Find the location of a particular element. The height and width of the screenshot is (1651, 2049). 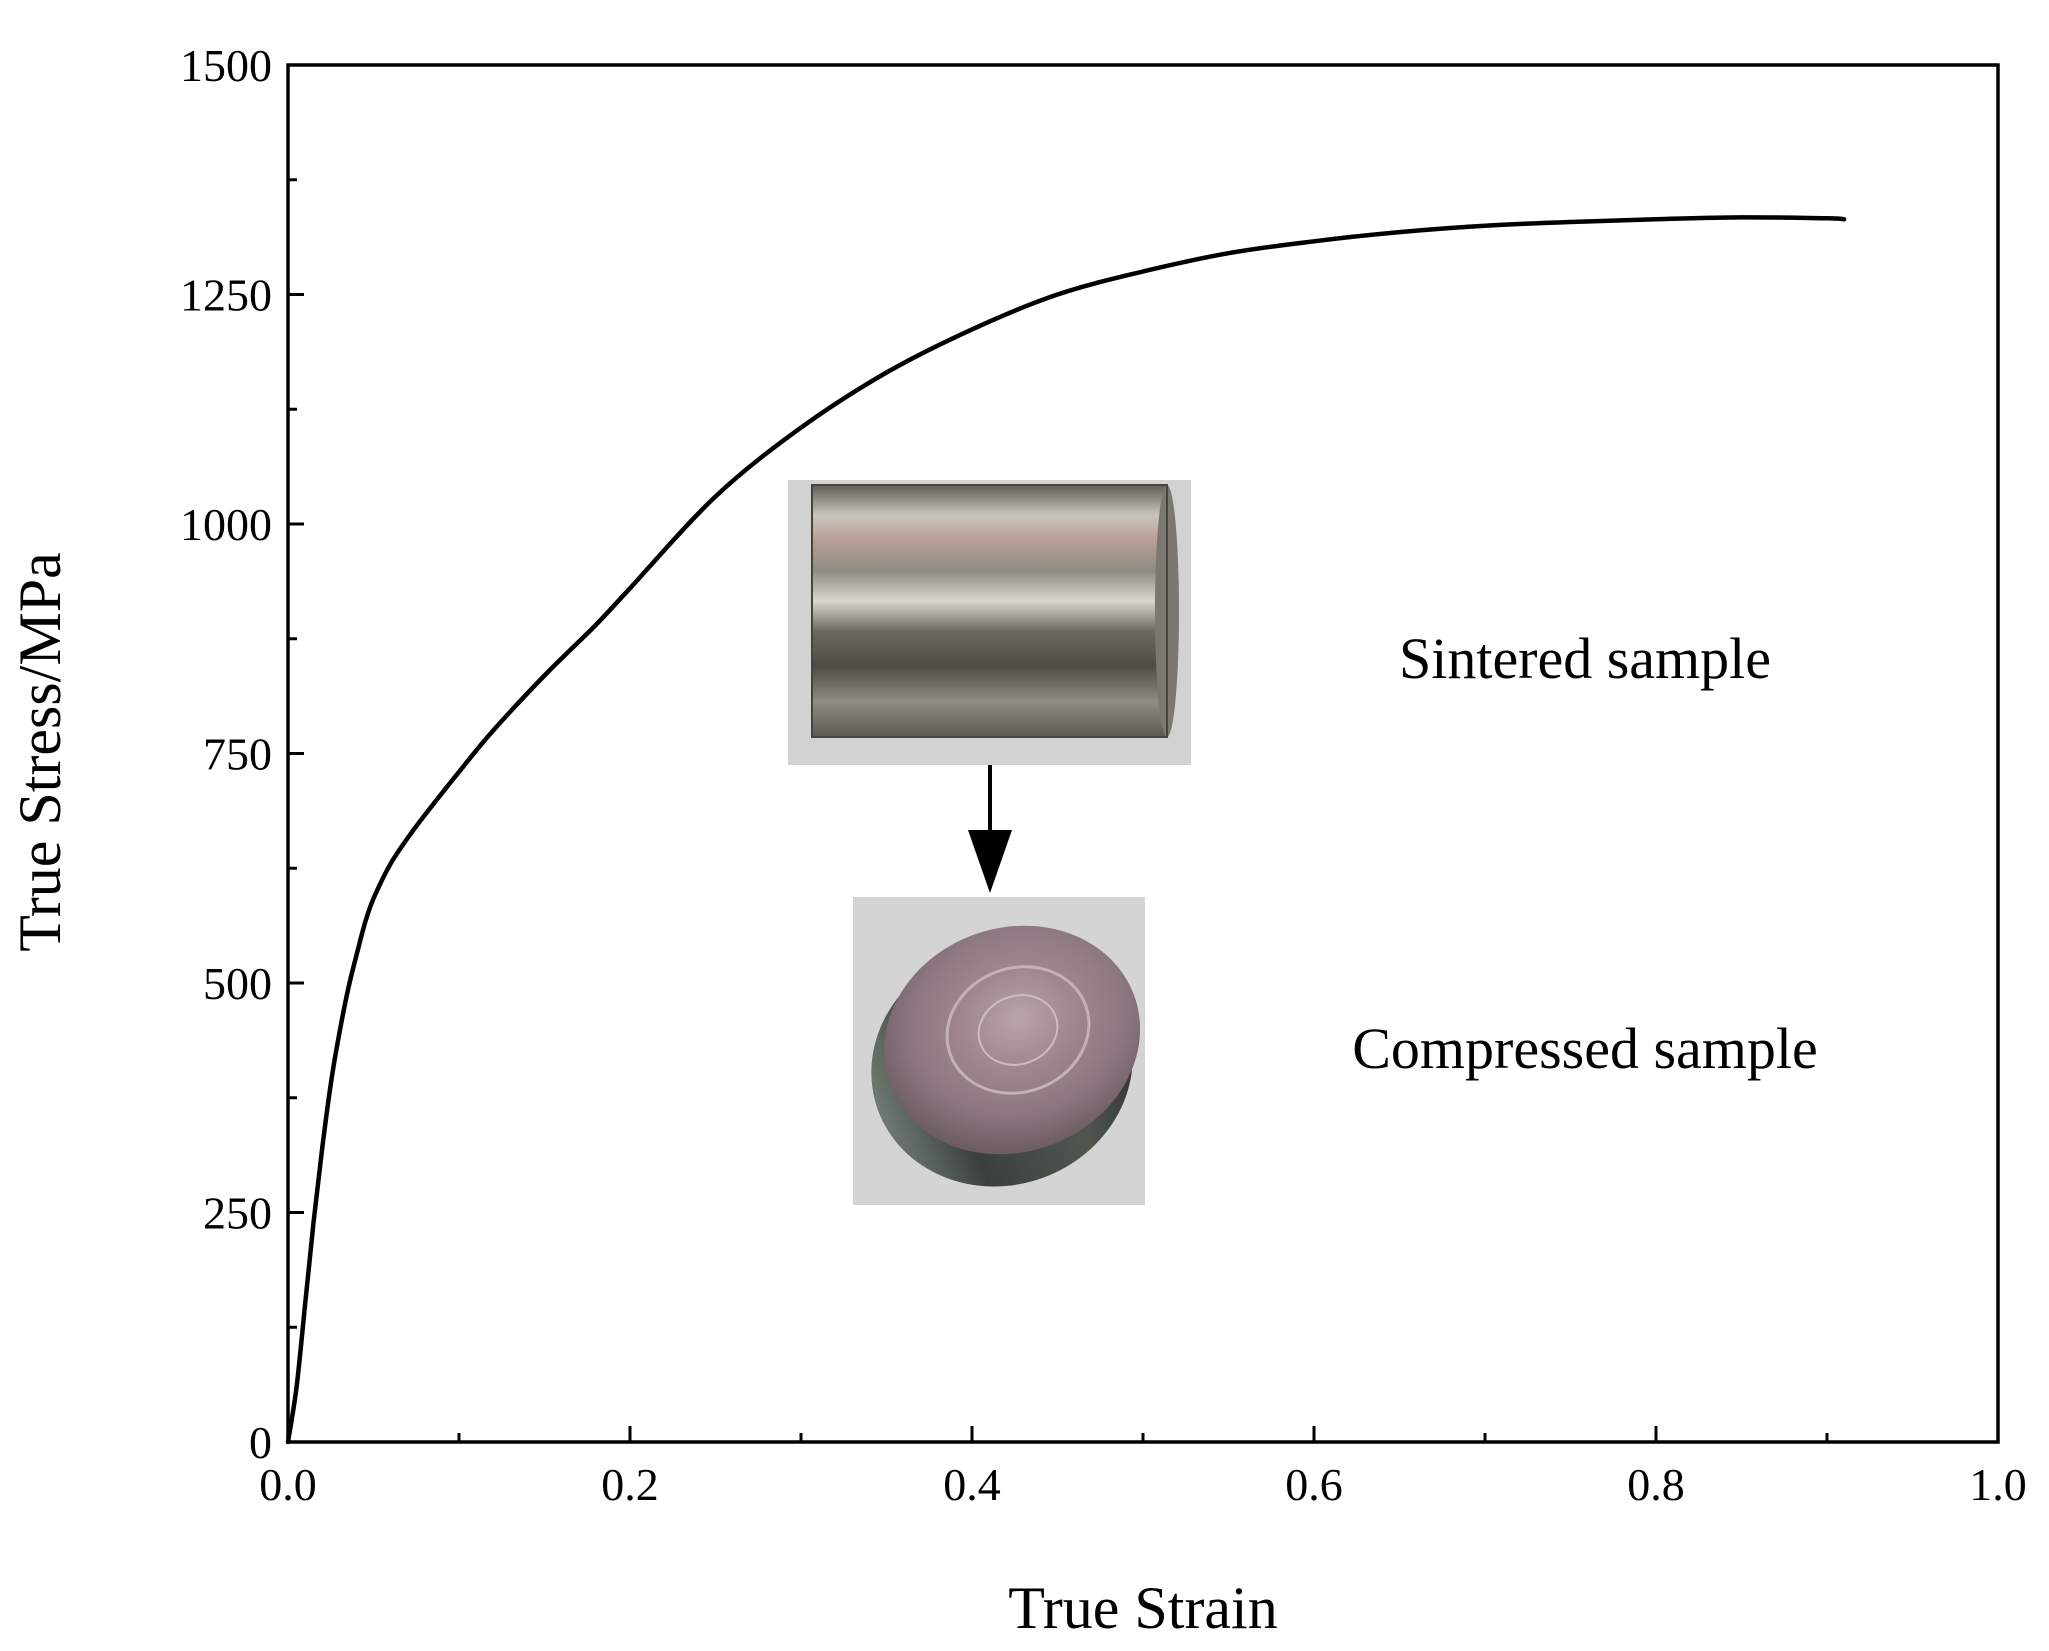

down-arrow is located at coordinates (990, 829).